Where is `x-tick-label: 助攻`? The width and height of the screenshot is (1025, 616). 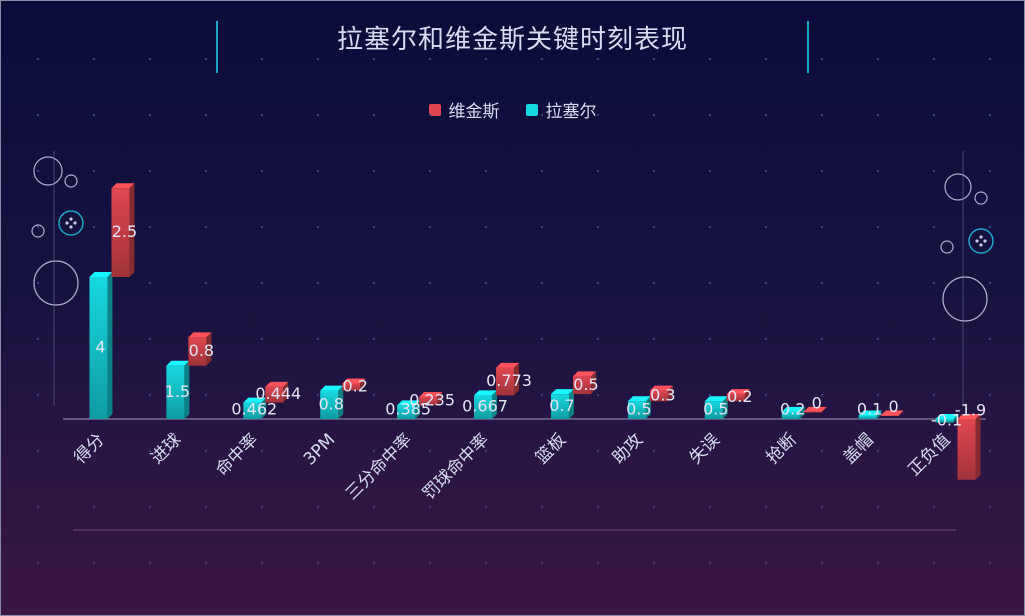
x-tick-label: 助攻 is located at coordinates (628, 449).